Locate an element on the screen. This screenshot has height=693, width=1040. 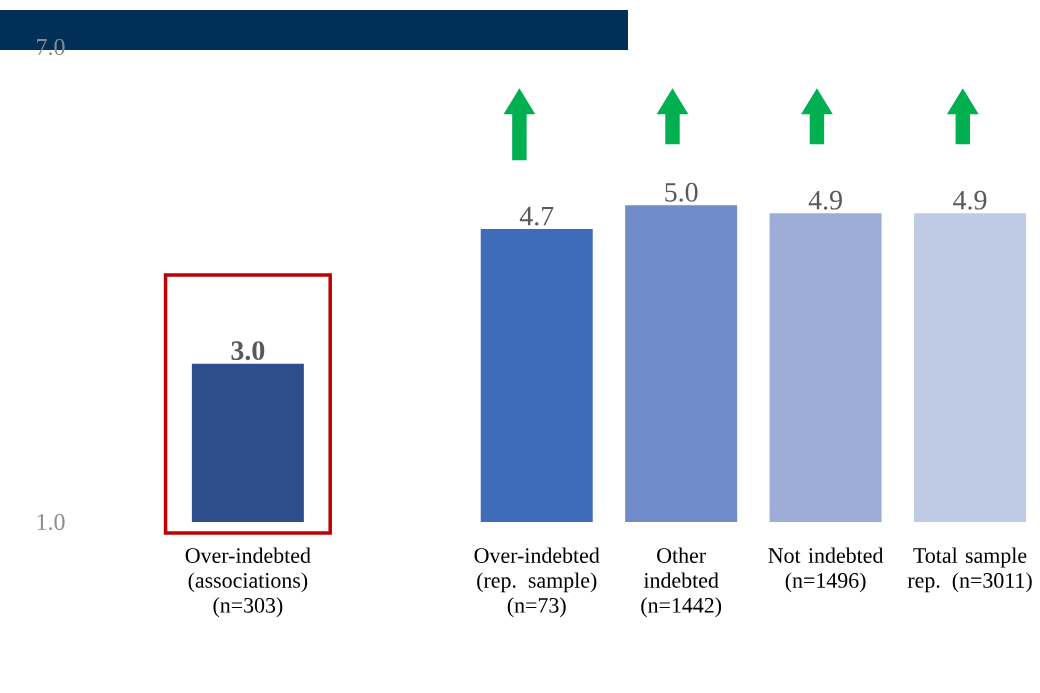
x-tick-label: Over-indebted (rep. sample) (n=73) is located at coordinates (537, 582).